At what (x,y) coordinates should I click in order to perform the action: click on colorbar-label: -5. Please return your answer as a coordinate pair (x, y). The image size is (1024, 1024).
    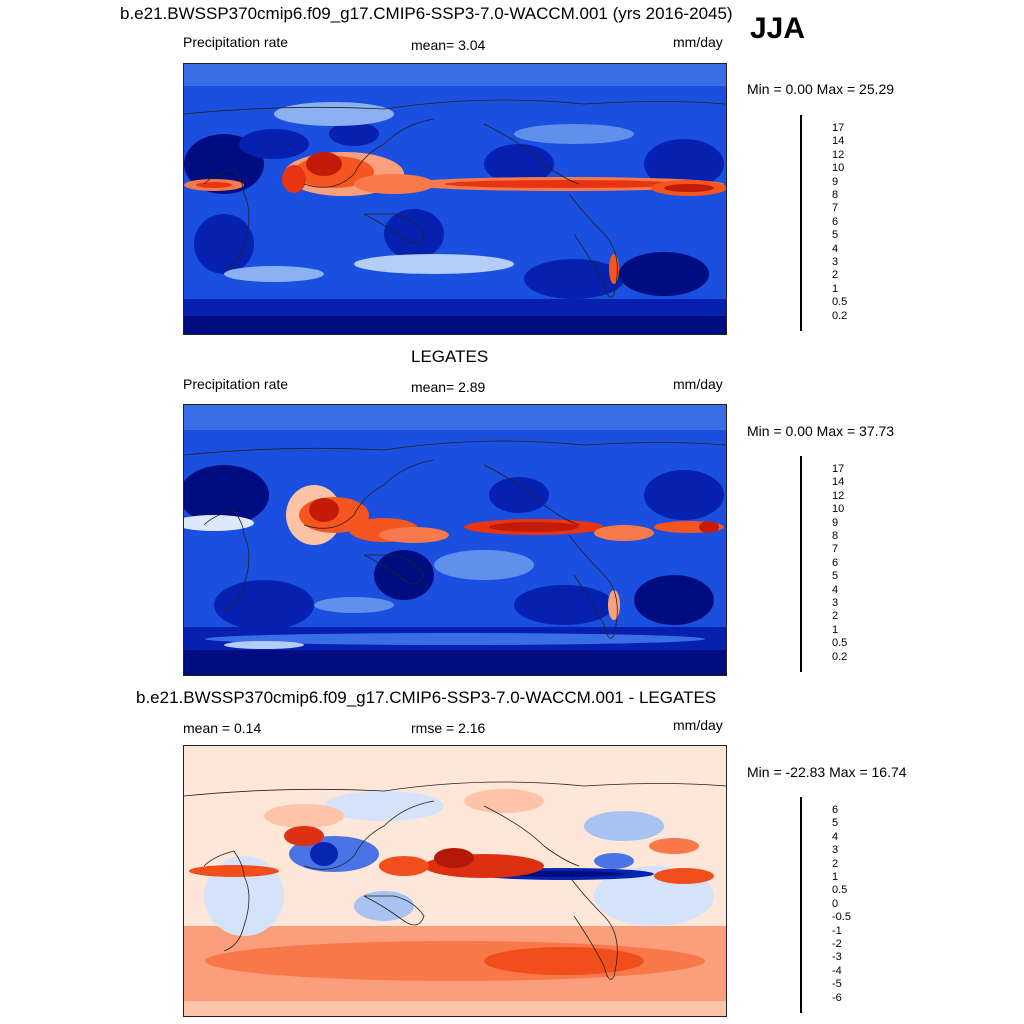
    Looking at the image, I should click on (837, 984).